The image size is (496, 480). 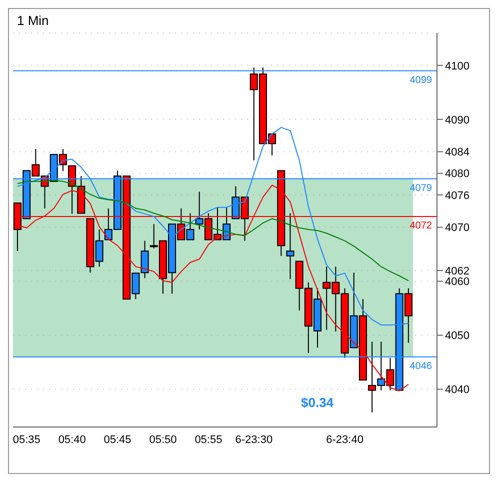 I want to click on candlestick, so click(x=290, y=246).